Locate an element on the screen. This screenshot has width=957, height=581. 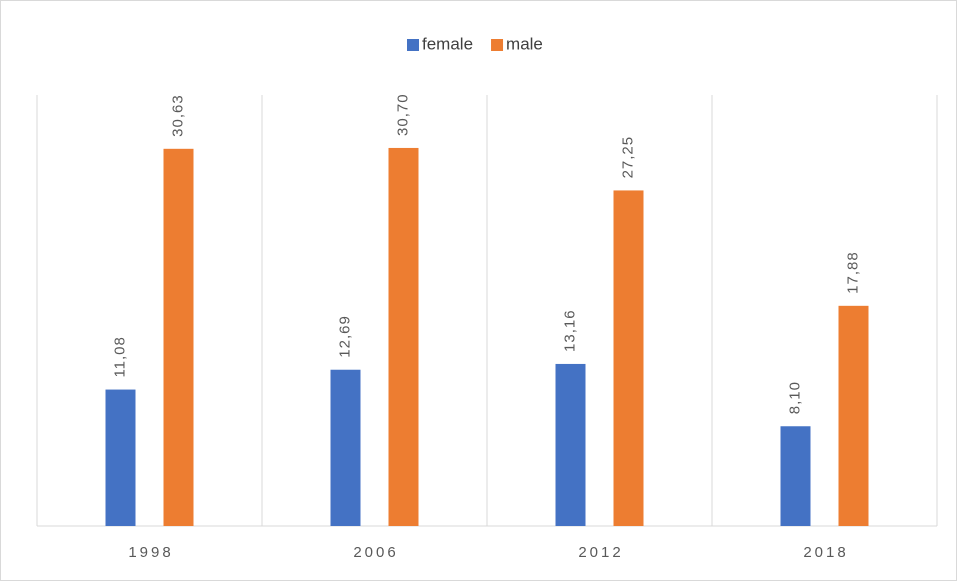
data-label: 30,70 is located at coordinates (402, 114).